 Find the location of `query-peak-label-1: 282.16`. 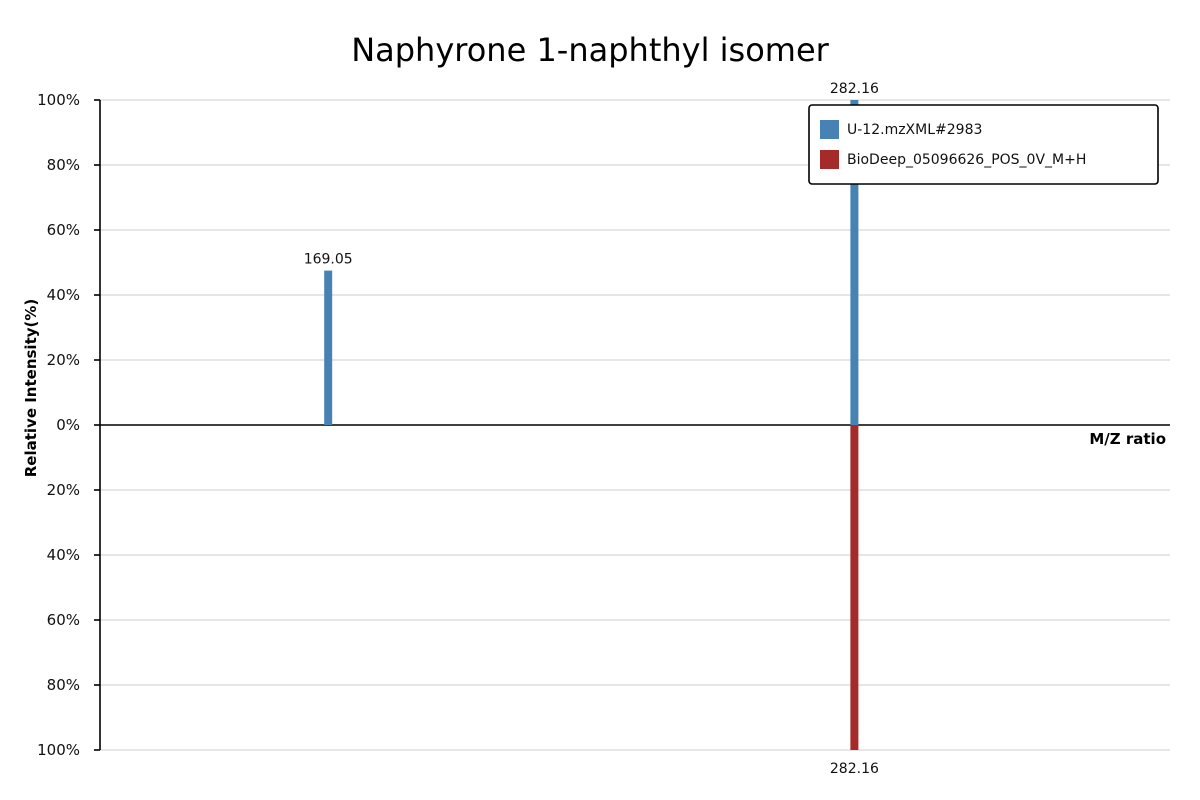

query-peak-label-1: 282.16 is located at coordinates (854, 89).